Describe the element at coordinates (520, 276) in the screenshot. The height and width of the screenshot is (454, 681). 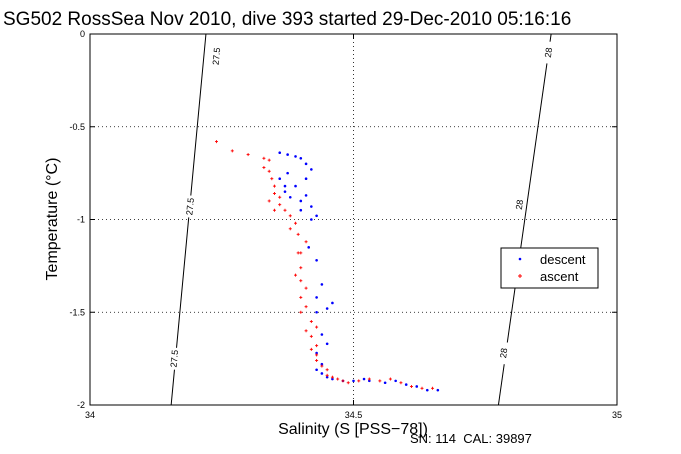
I see `legend-marker-ascent` at that location.